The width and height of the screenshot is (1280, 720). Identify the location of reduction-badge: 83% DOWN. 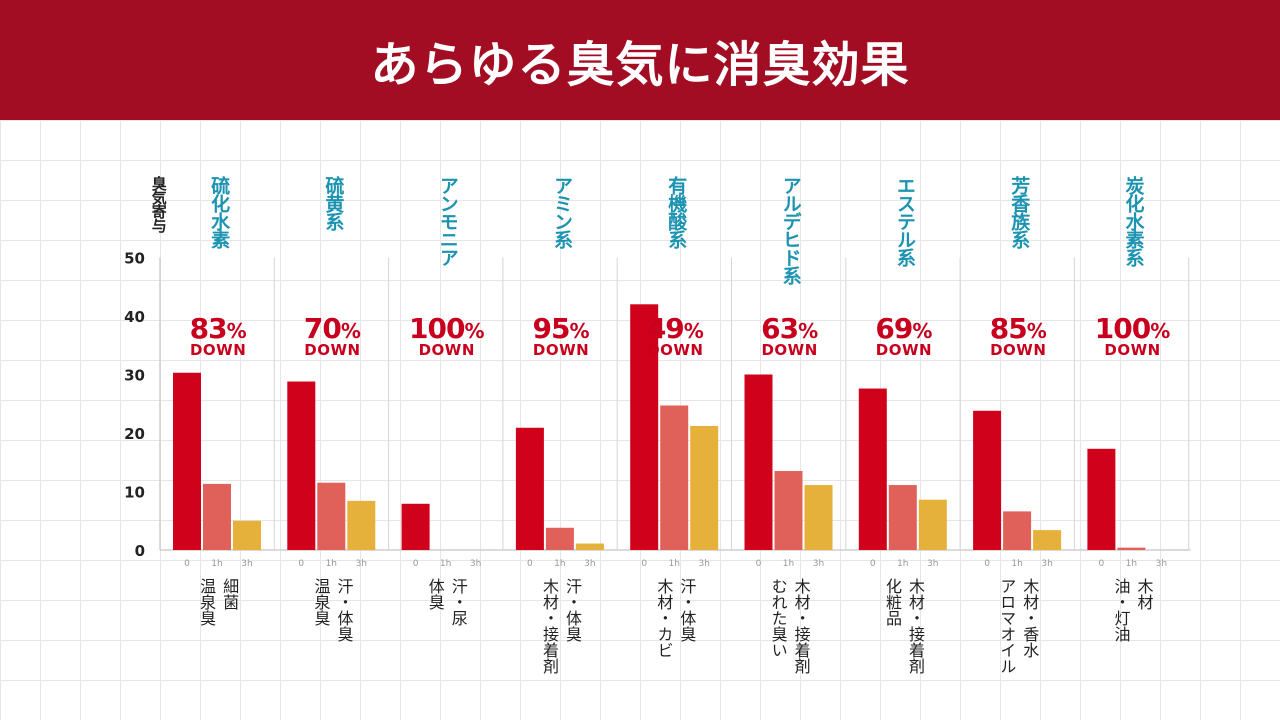
(218, 335).